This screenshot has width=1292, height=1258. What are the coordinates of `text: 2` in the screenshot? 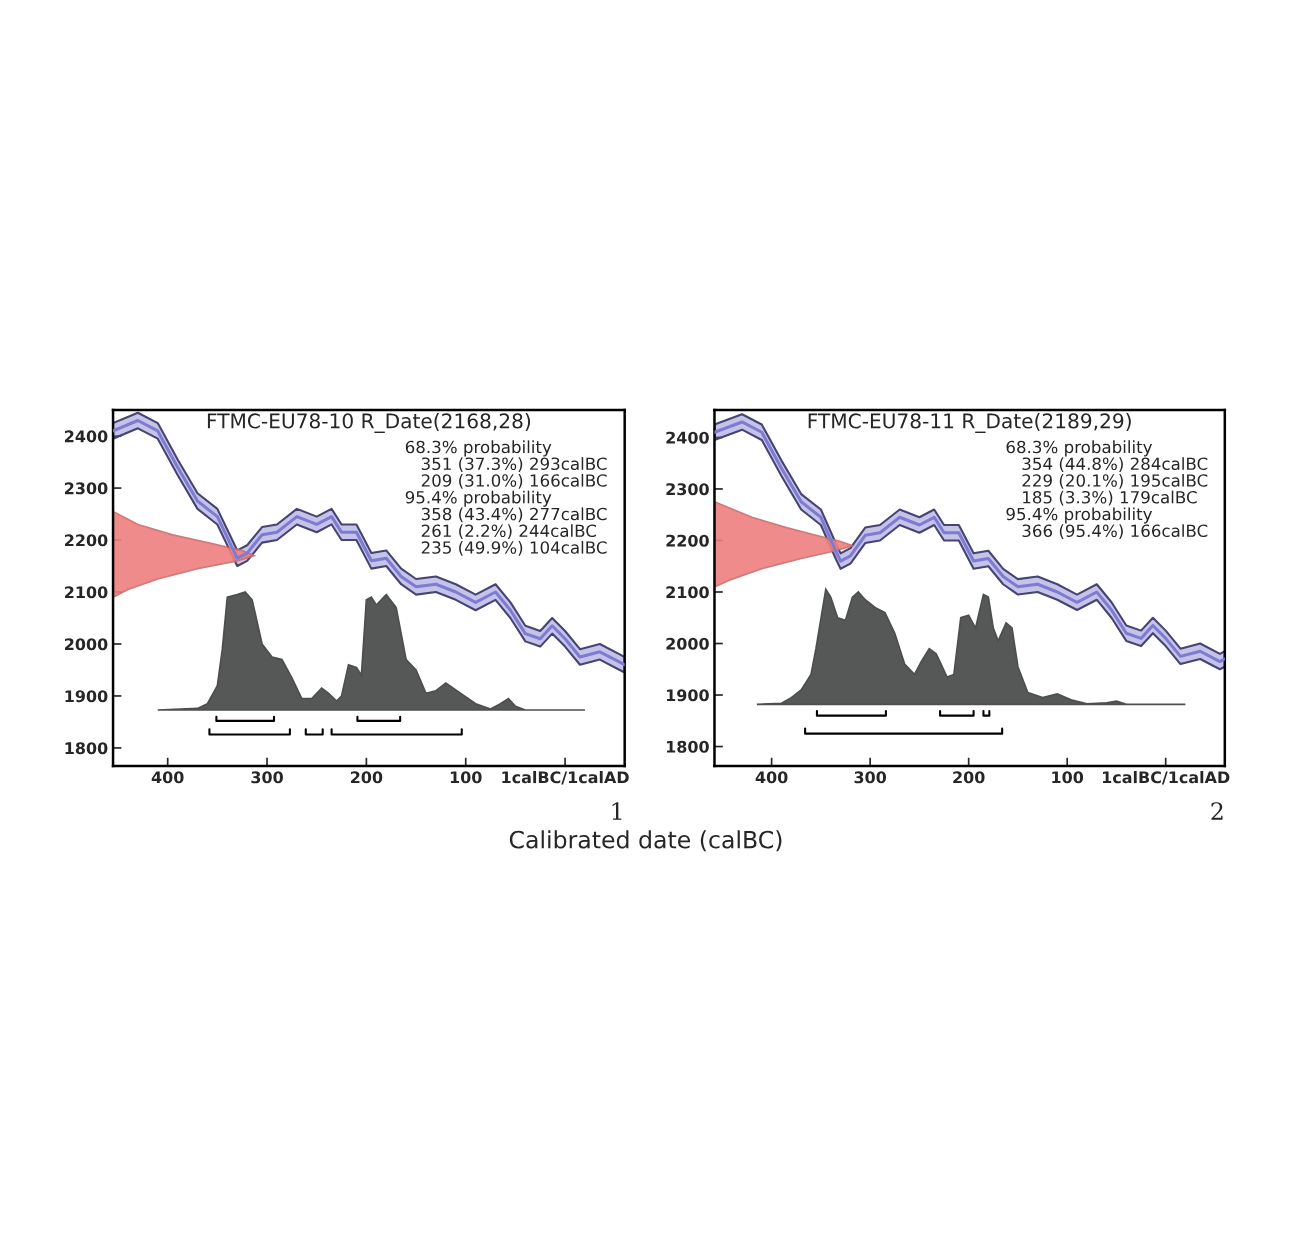 It's located at (1217, 811).